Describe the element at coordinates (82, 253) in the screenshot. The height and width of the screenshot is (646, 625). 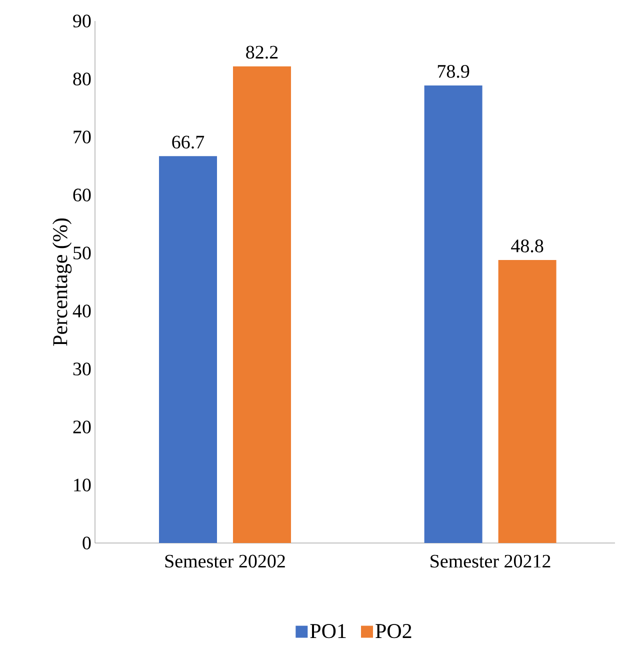
I see `y-tick-label: 50` at that location.